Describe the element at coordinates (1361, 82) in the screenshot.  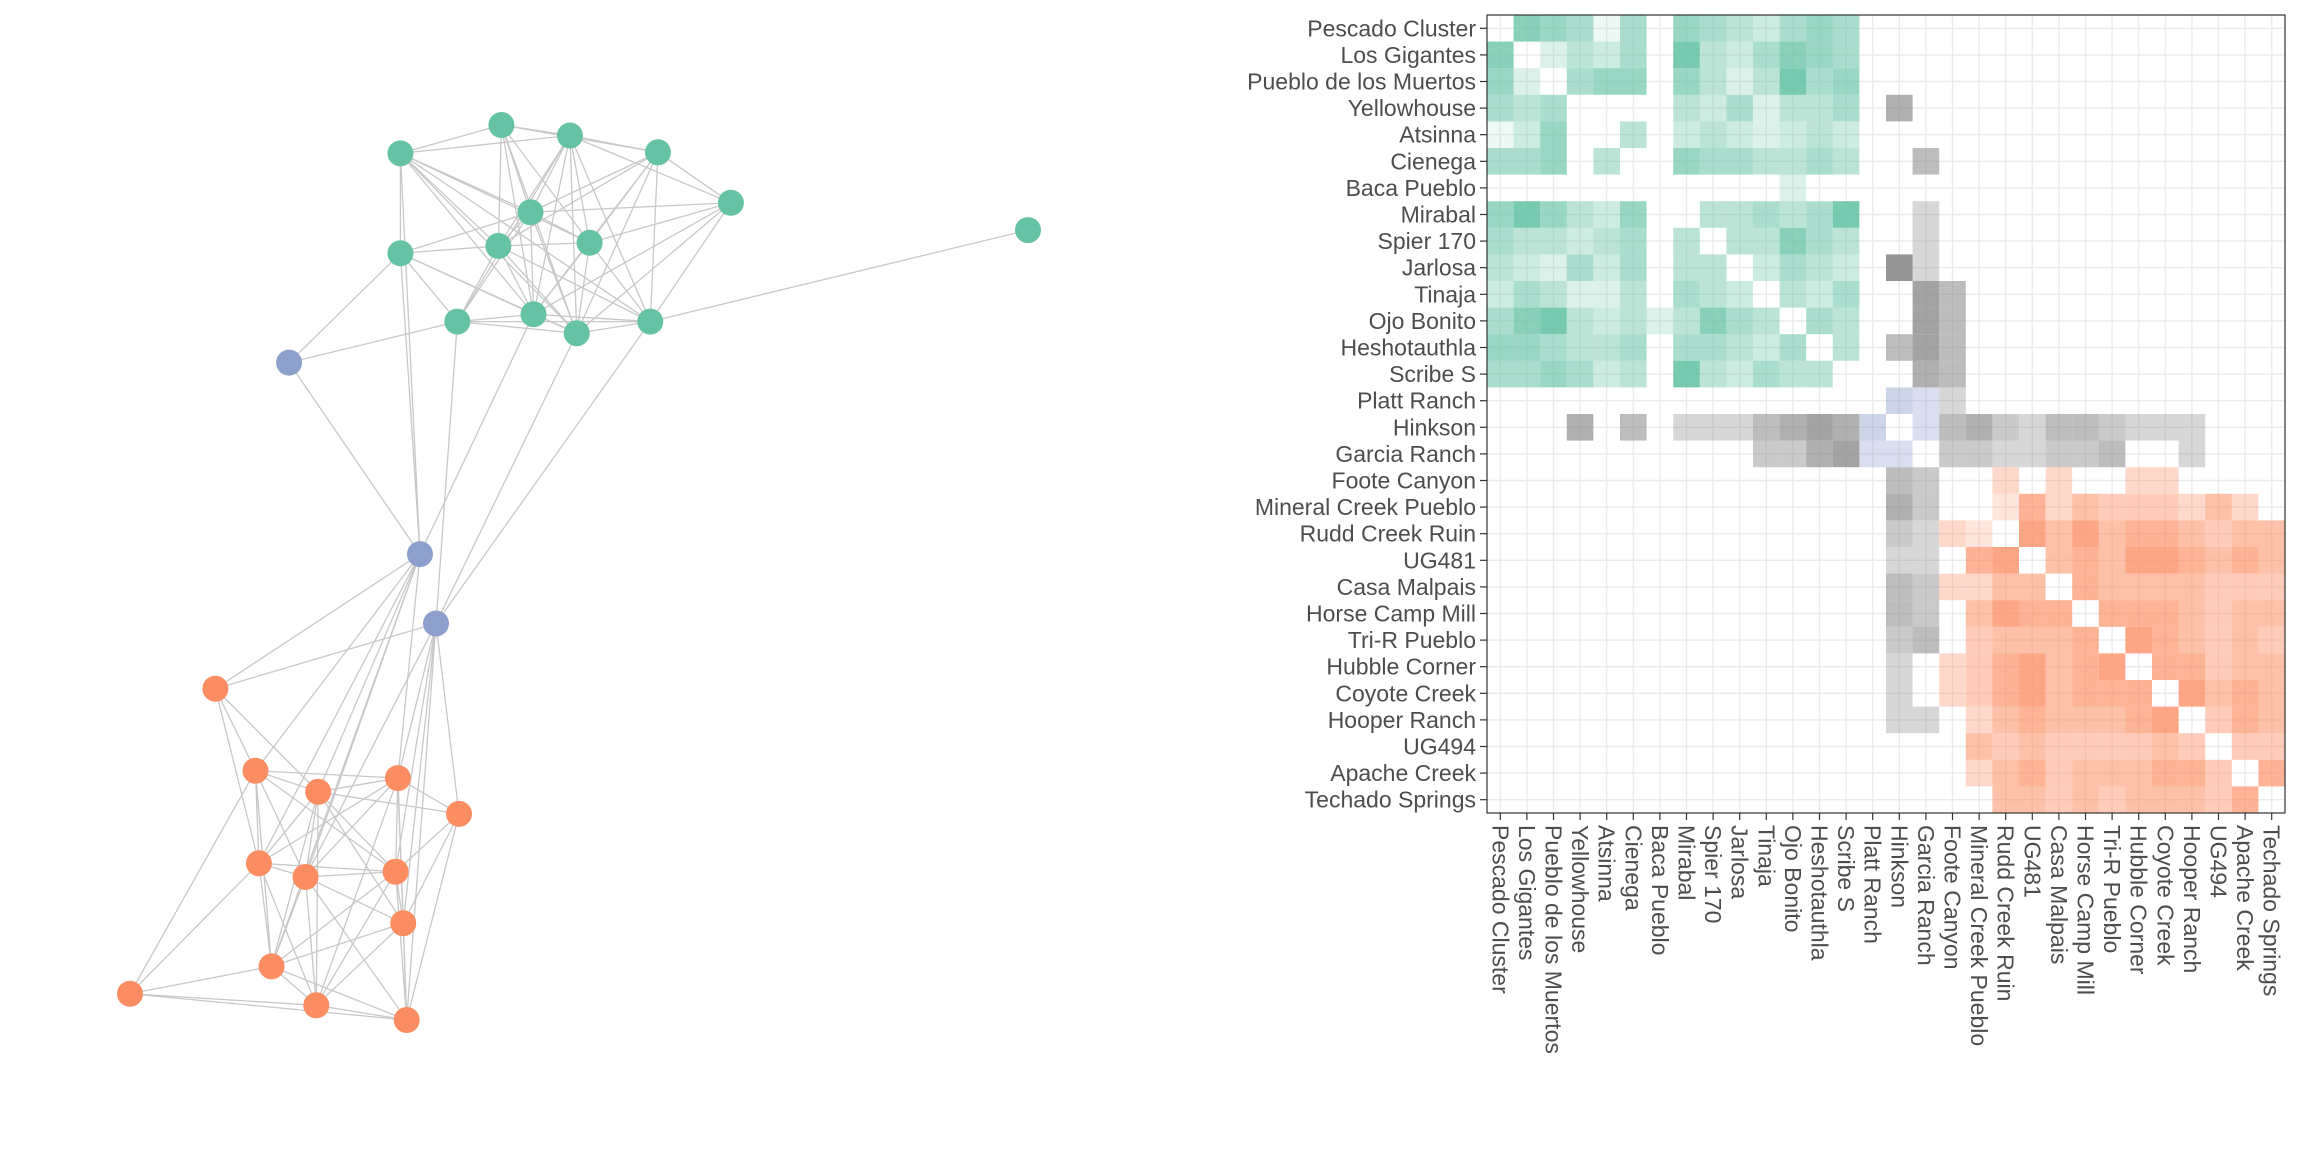
I see `y-tick-label: Pueblo de los Muertos` at that location.